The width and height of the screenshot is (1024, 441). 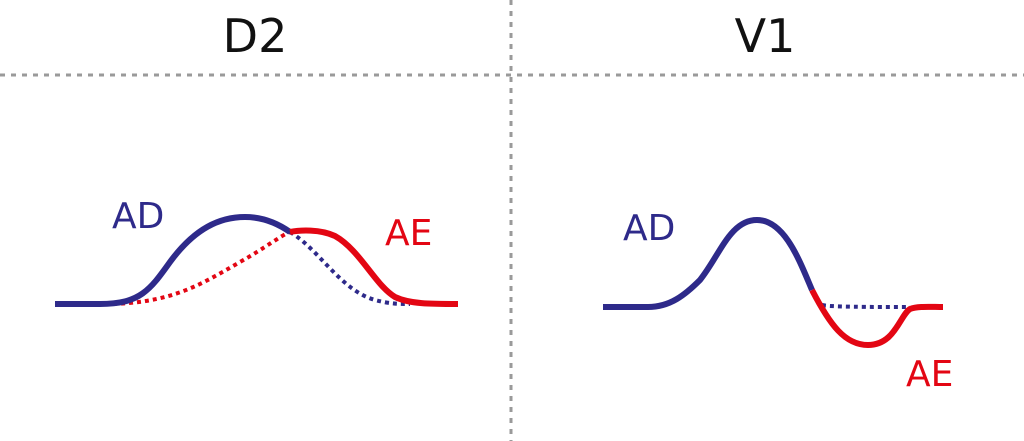 I want to click on v1-label-ae: AE, so click(x=929, y=374).